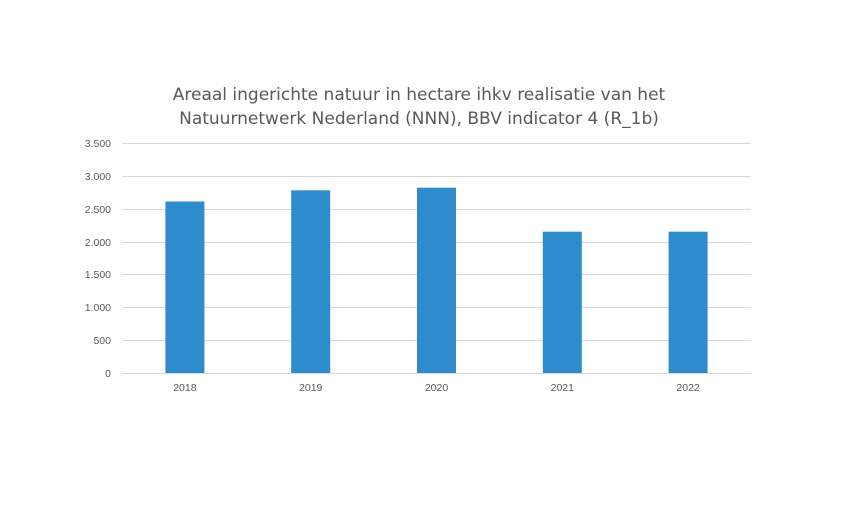  I want to click on x-tick-label-2021: 2021, so click(563, 388).